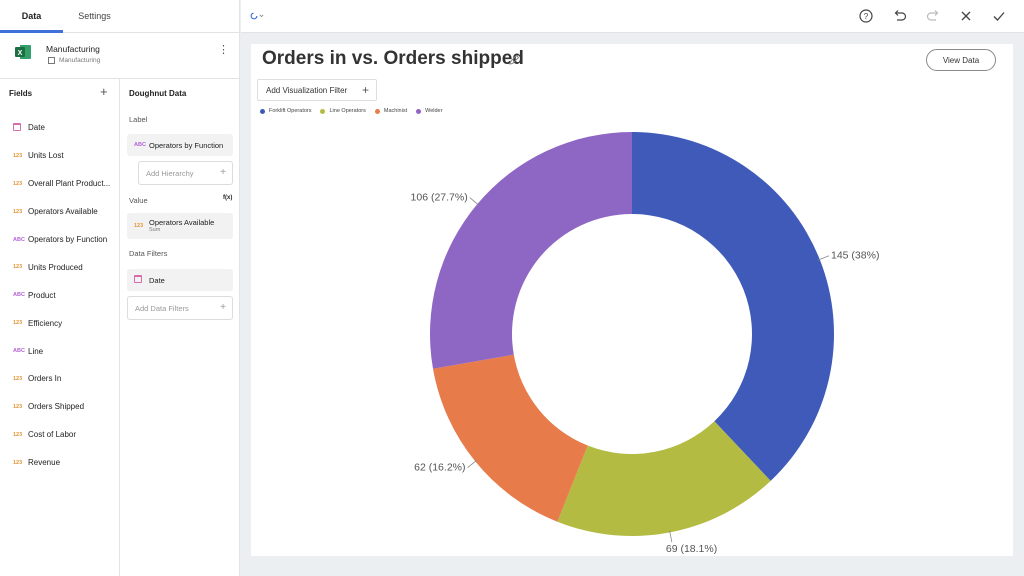 This screenshot has height=576, width=1024. What do you see at coordinates (966, 16) in the screenshot?
I see `close-icon` at bounding box center [966, 16].